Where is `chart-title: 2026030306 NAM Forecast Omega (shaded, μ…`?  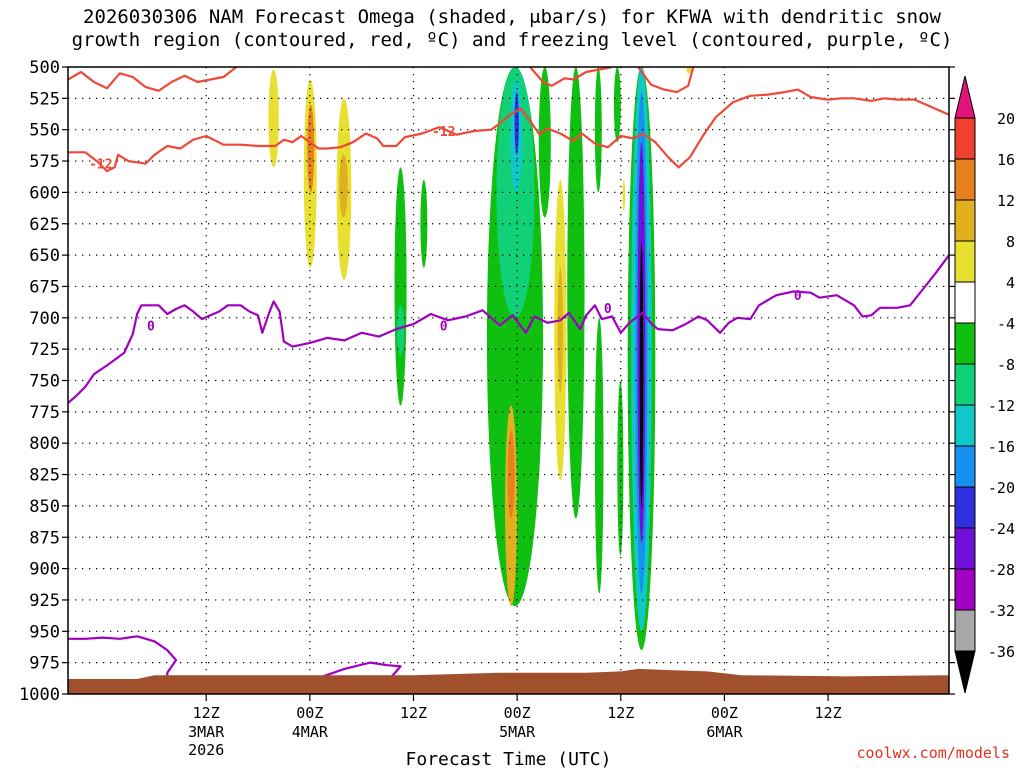
chart-title: 2026030306 NAM Forecast Omega (shaded, μ… is located at coordinates (512, 29).